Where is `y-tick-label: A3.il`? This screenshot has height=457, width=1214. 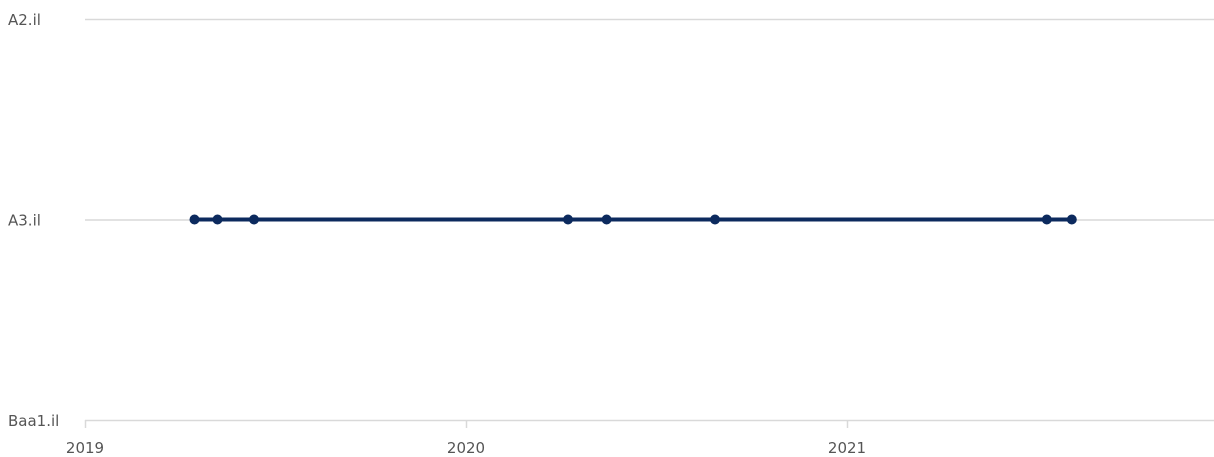
y-tick-label: A3.il is located at coordinates (24, 221).